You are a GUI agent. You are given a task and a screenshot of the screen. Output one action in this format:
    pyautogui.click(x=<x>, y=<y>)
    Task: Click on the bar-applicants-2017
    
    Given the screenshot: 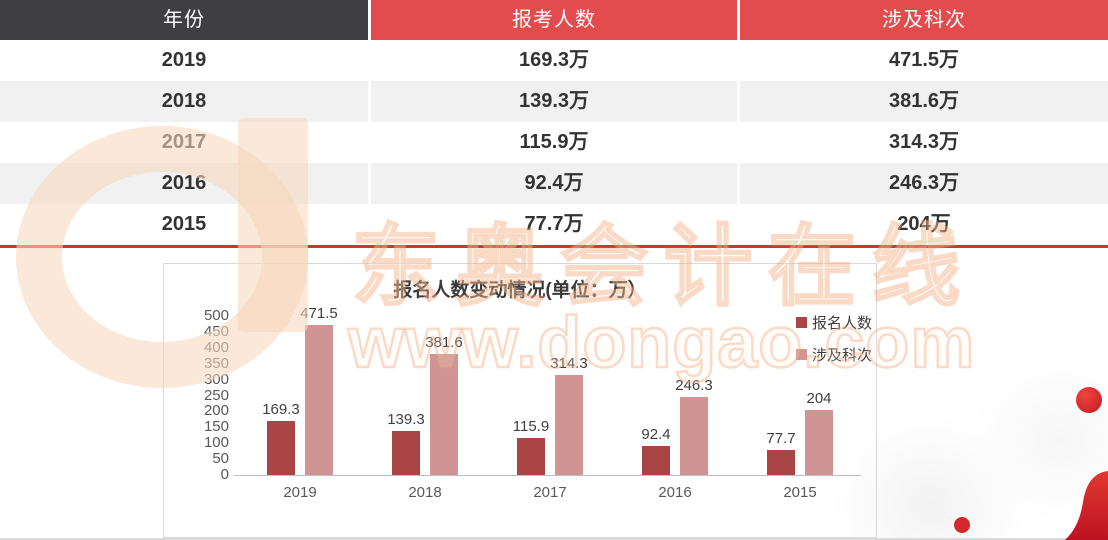 What is the action you would take?
    pyautogui.click(x=531, y=456)
    